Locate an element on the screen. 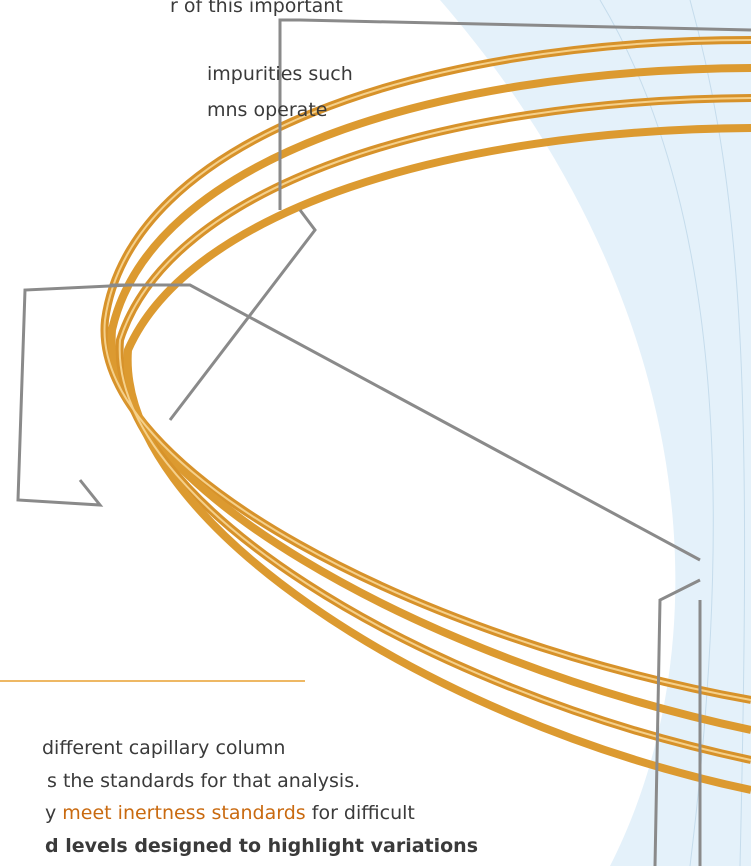 Image resolution: width=751 pixels, height=866 pixels. panel-line is located at coordinates (717, 433).